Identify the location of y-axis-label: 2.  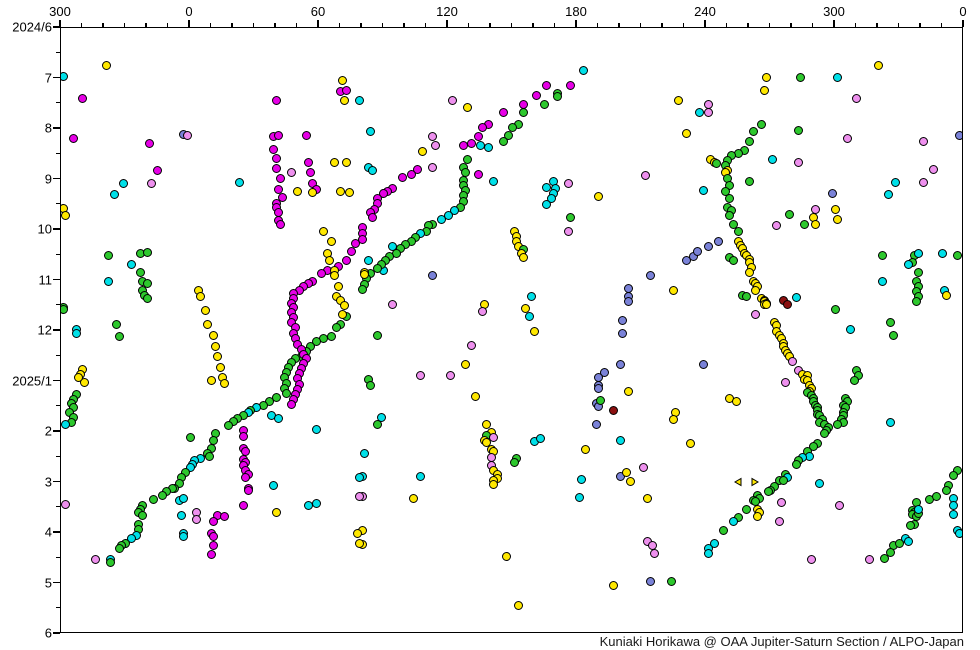
(48, 431).